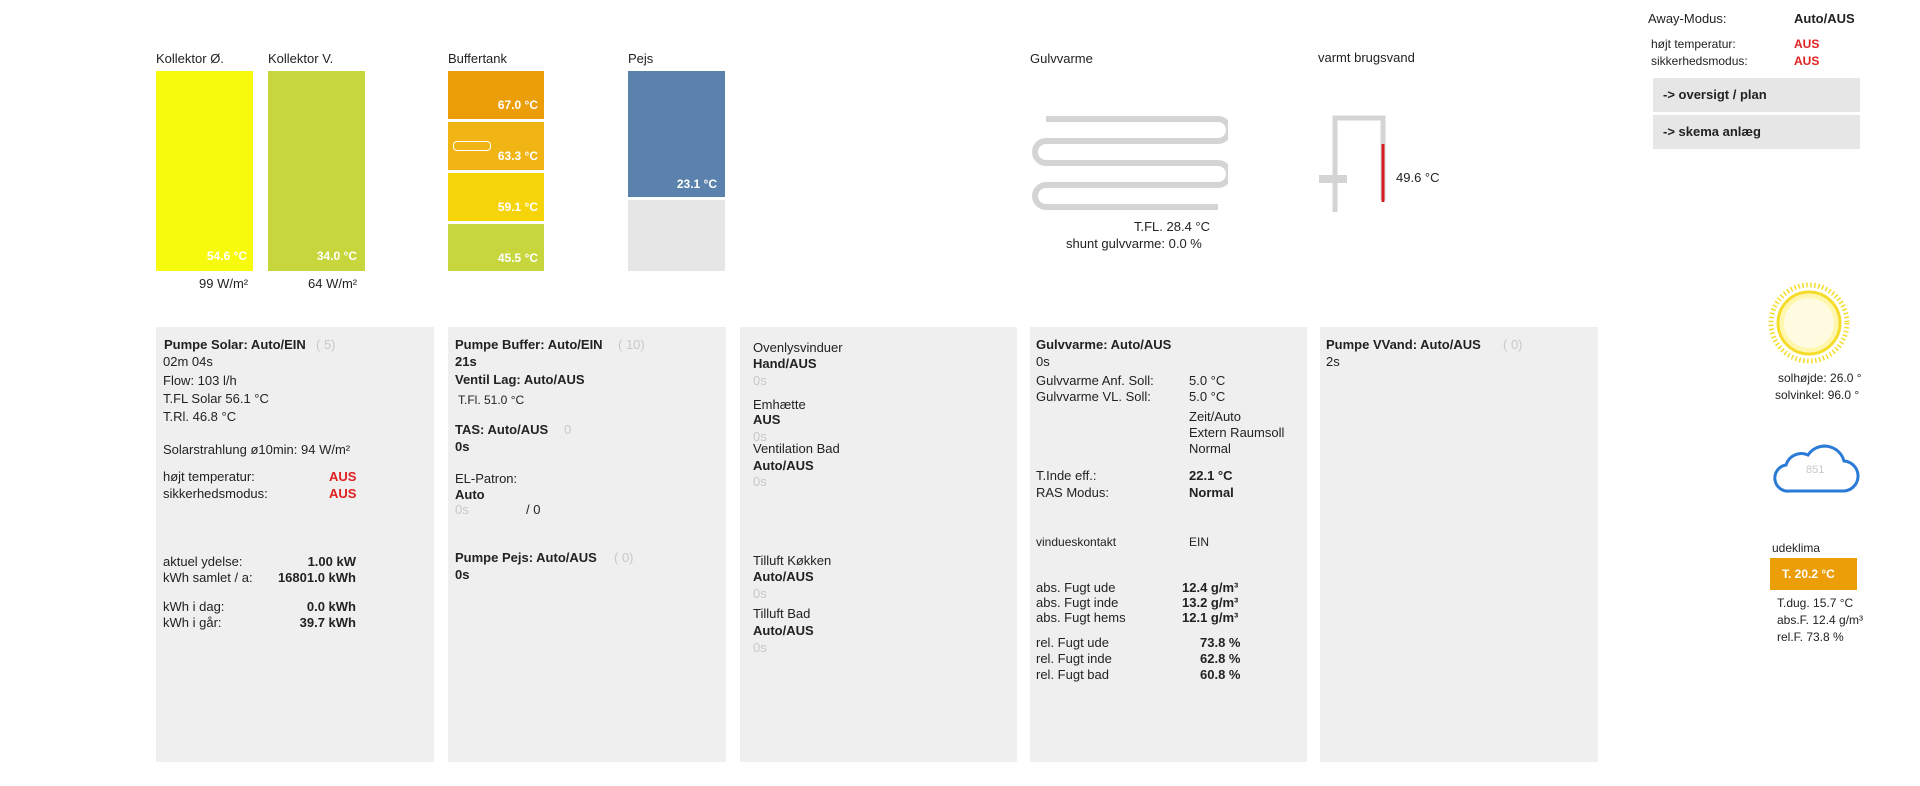 This screenshot has width=1920, height=786. I want to click on away-hot-label: højt temperatur:, so click(1693, 44).